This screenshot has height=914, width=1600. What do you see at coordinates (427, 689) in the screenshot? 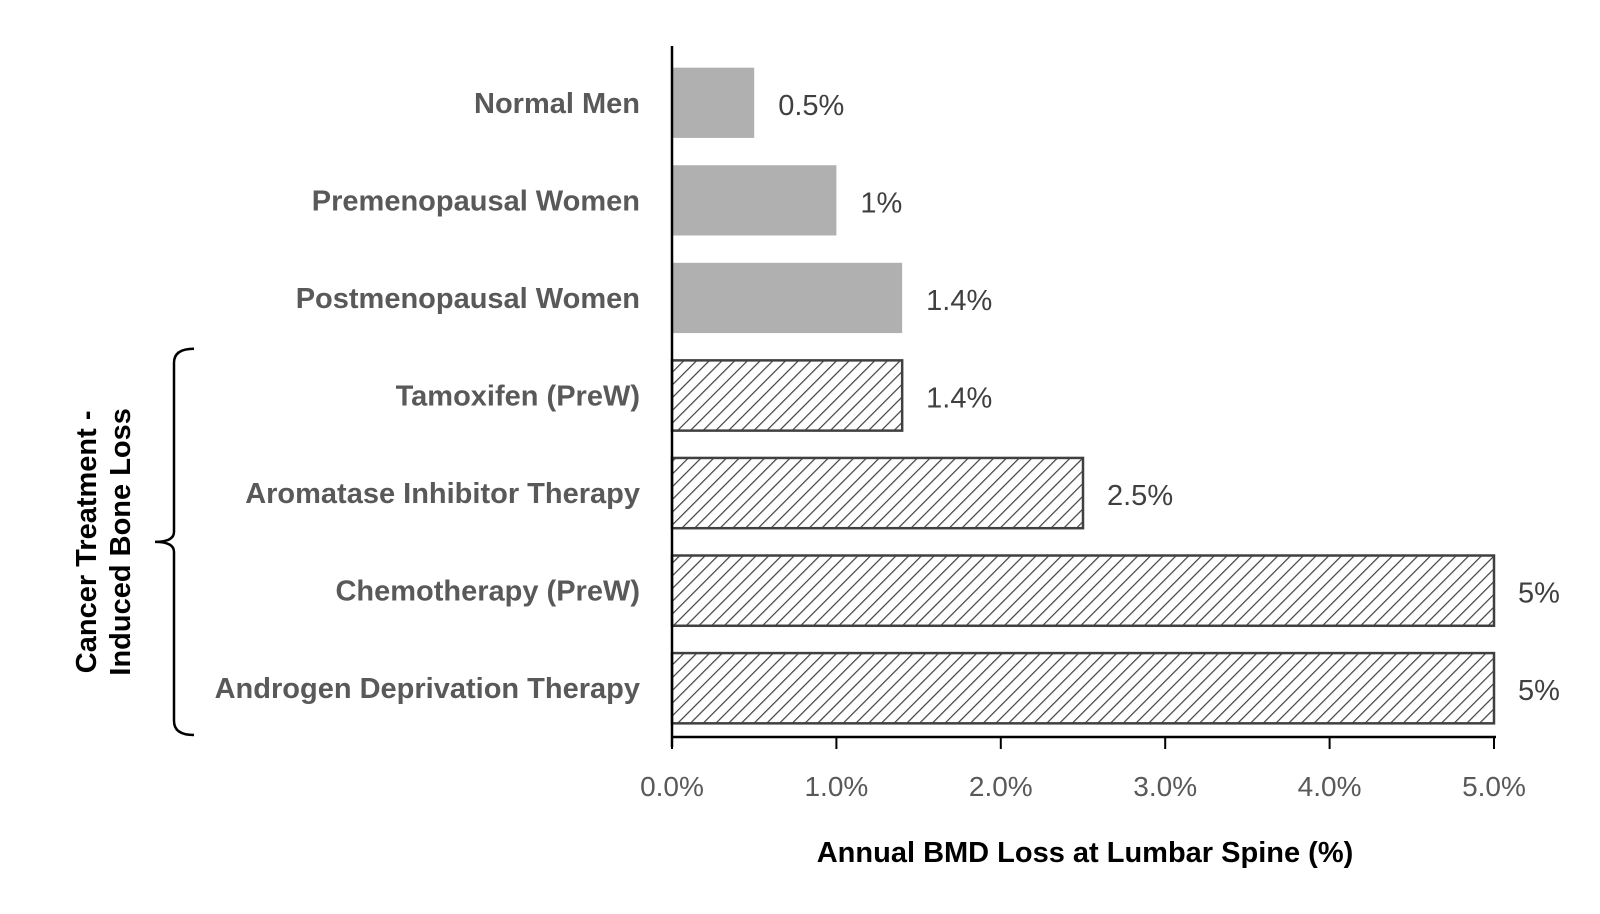
I see `category-label: Androgen Deprivation Therapy` at bounding box center [427, 689].